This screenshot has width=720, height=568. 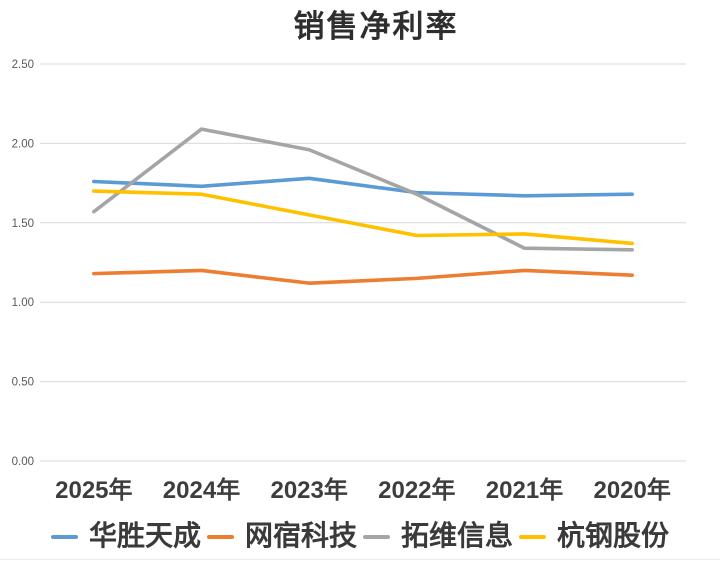 What do you see at coordinates (23, 65) in the screenshot?
I see `y-axis-tick-label: 2.50` at bounding box center [23, 65].